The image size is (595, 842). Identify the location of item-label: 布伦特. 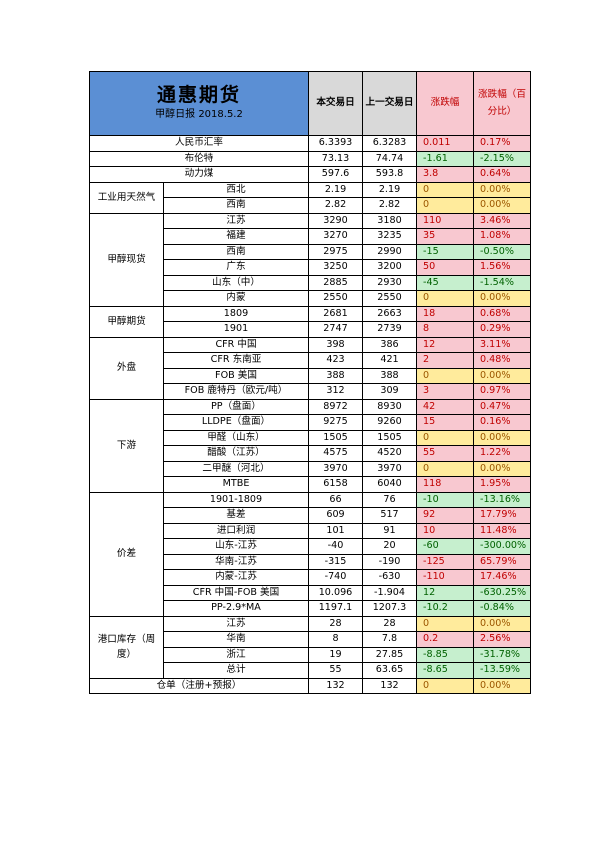
(199, 158).